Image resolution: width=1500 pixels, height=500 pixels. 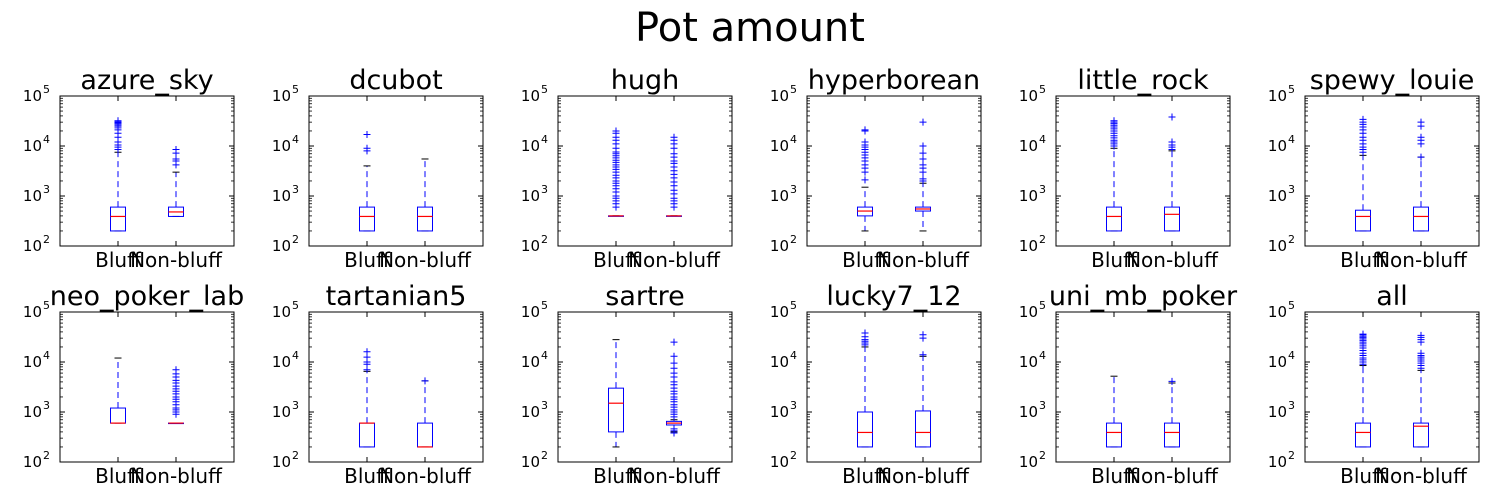 I want to click on panel-title: lucky7_12, so click(x=893, y=296).